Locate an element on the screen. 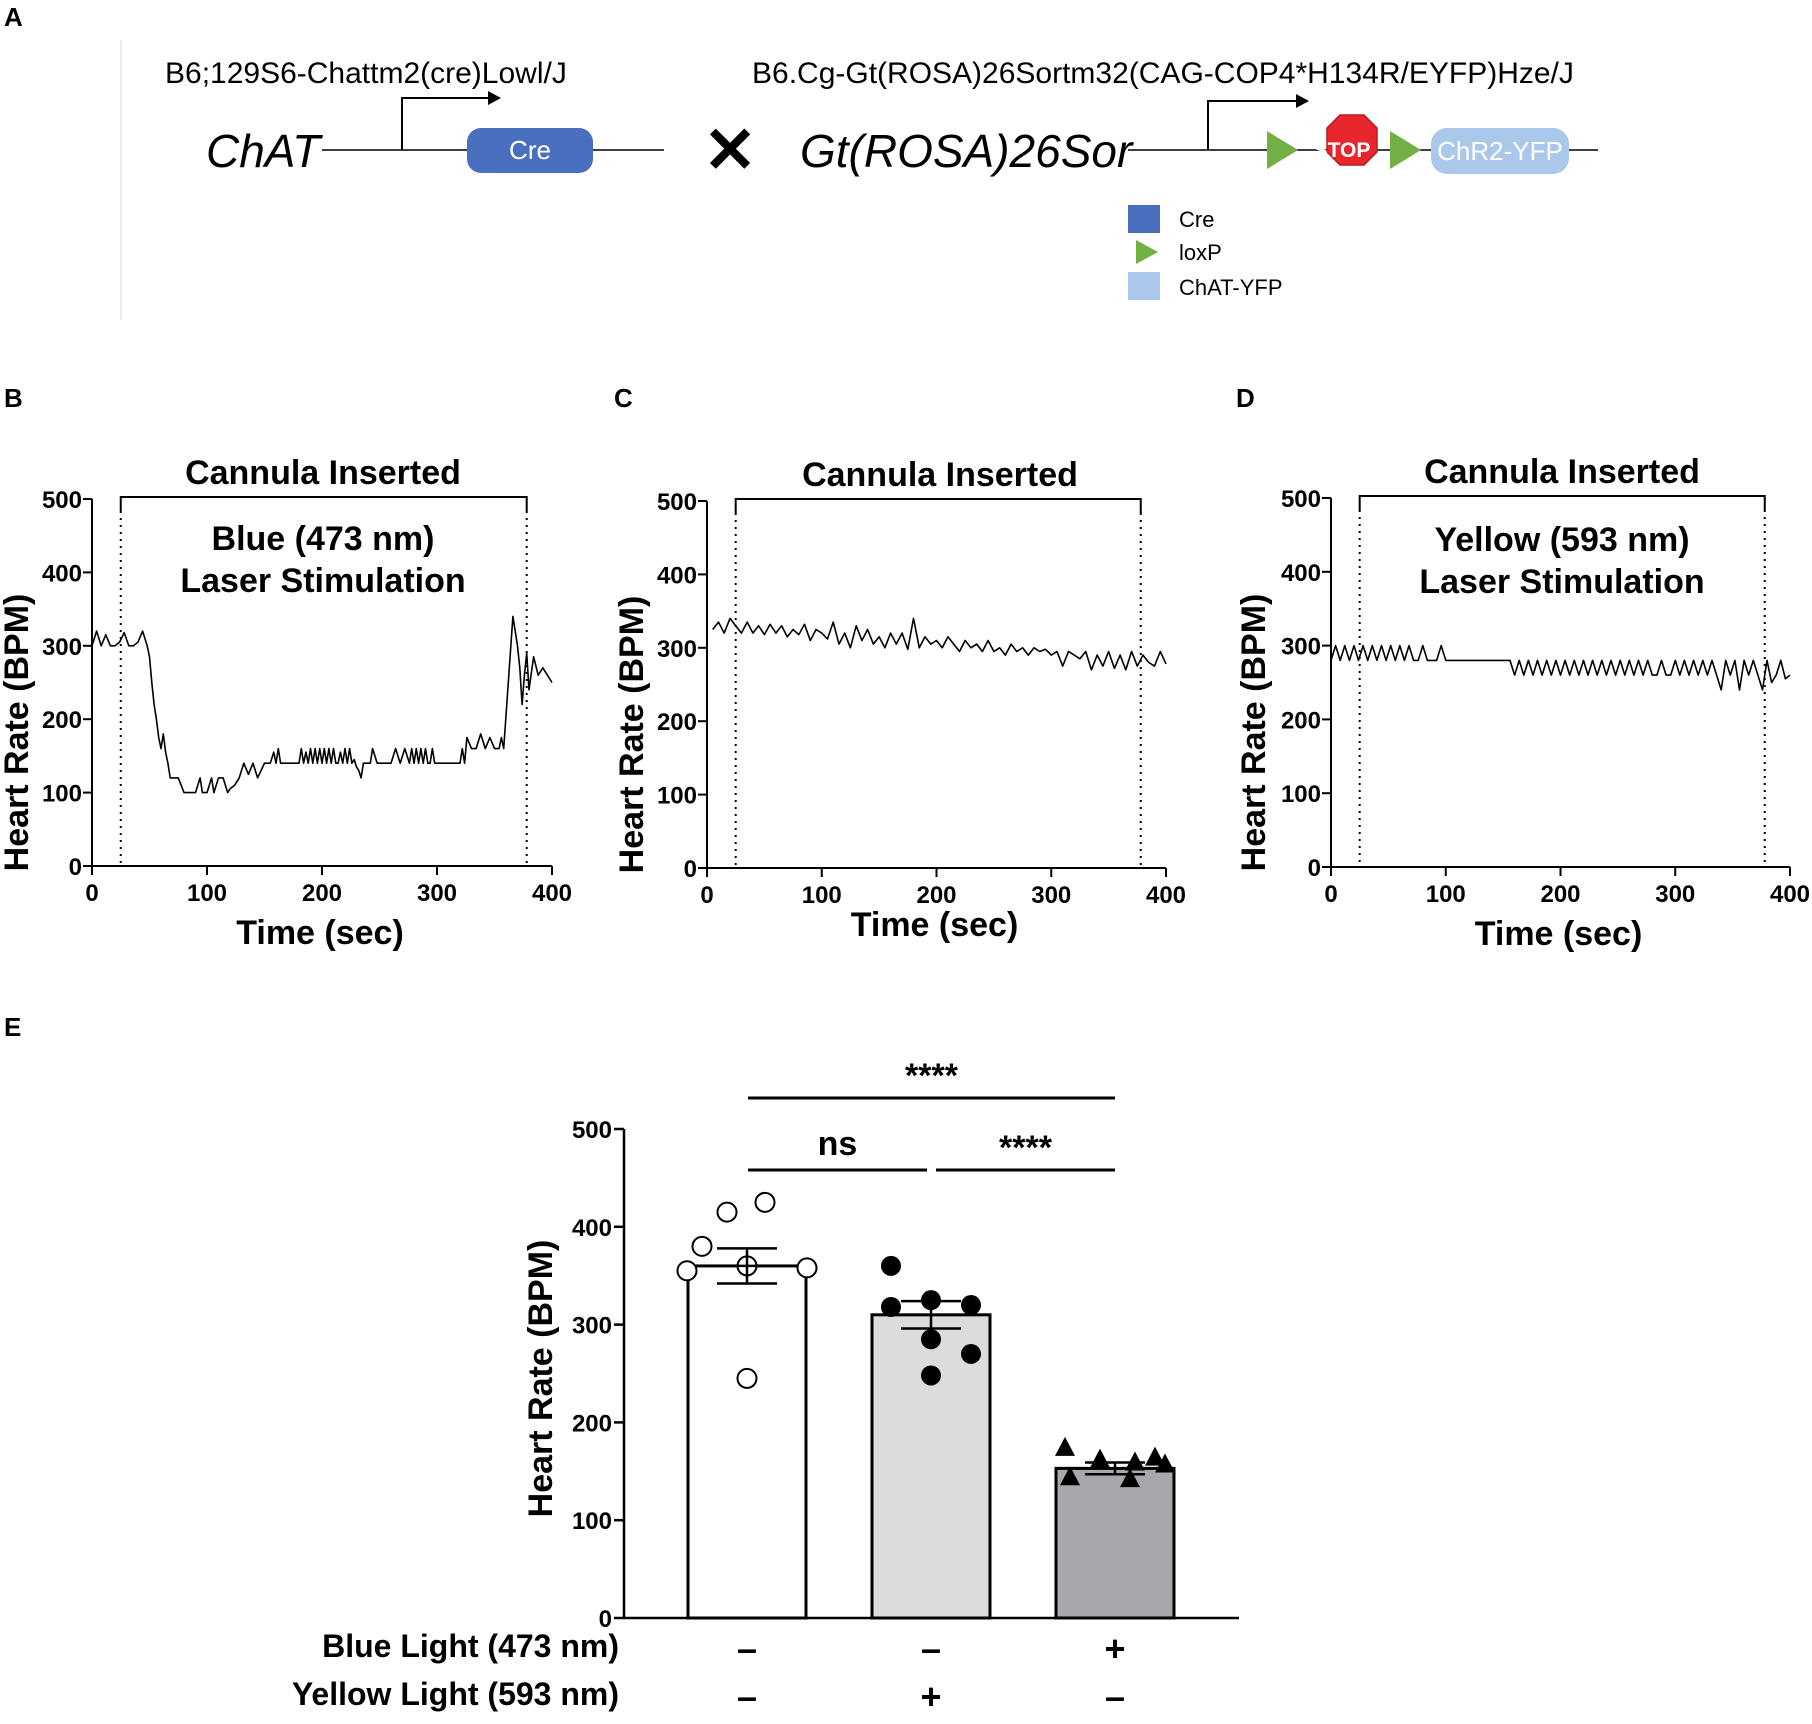 This screenshot has width=1812, height=1724. legend-label-cre: Cre is located at coordinates (1196, 219).